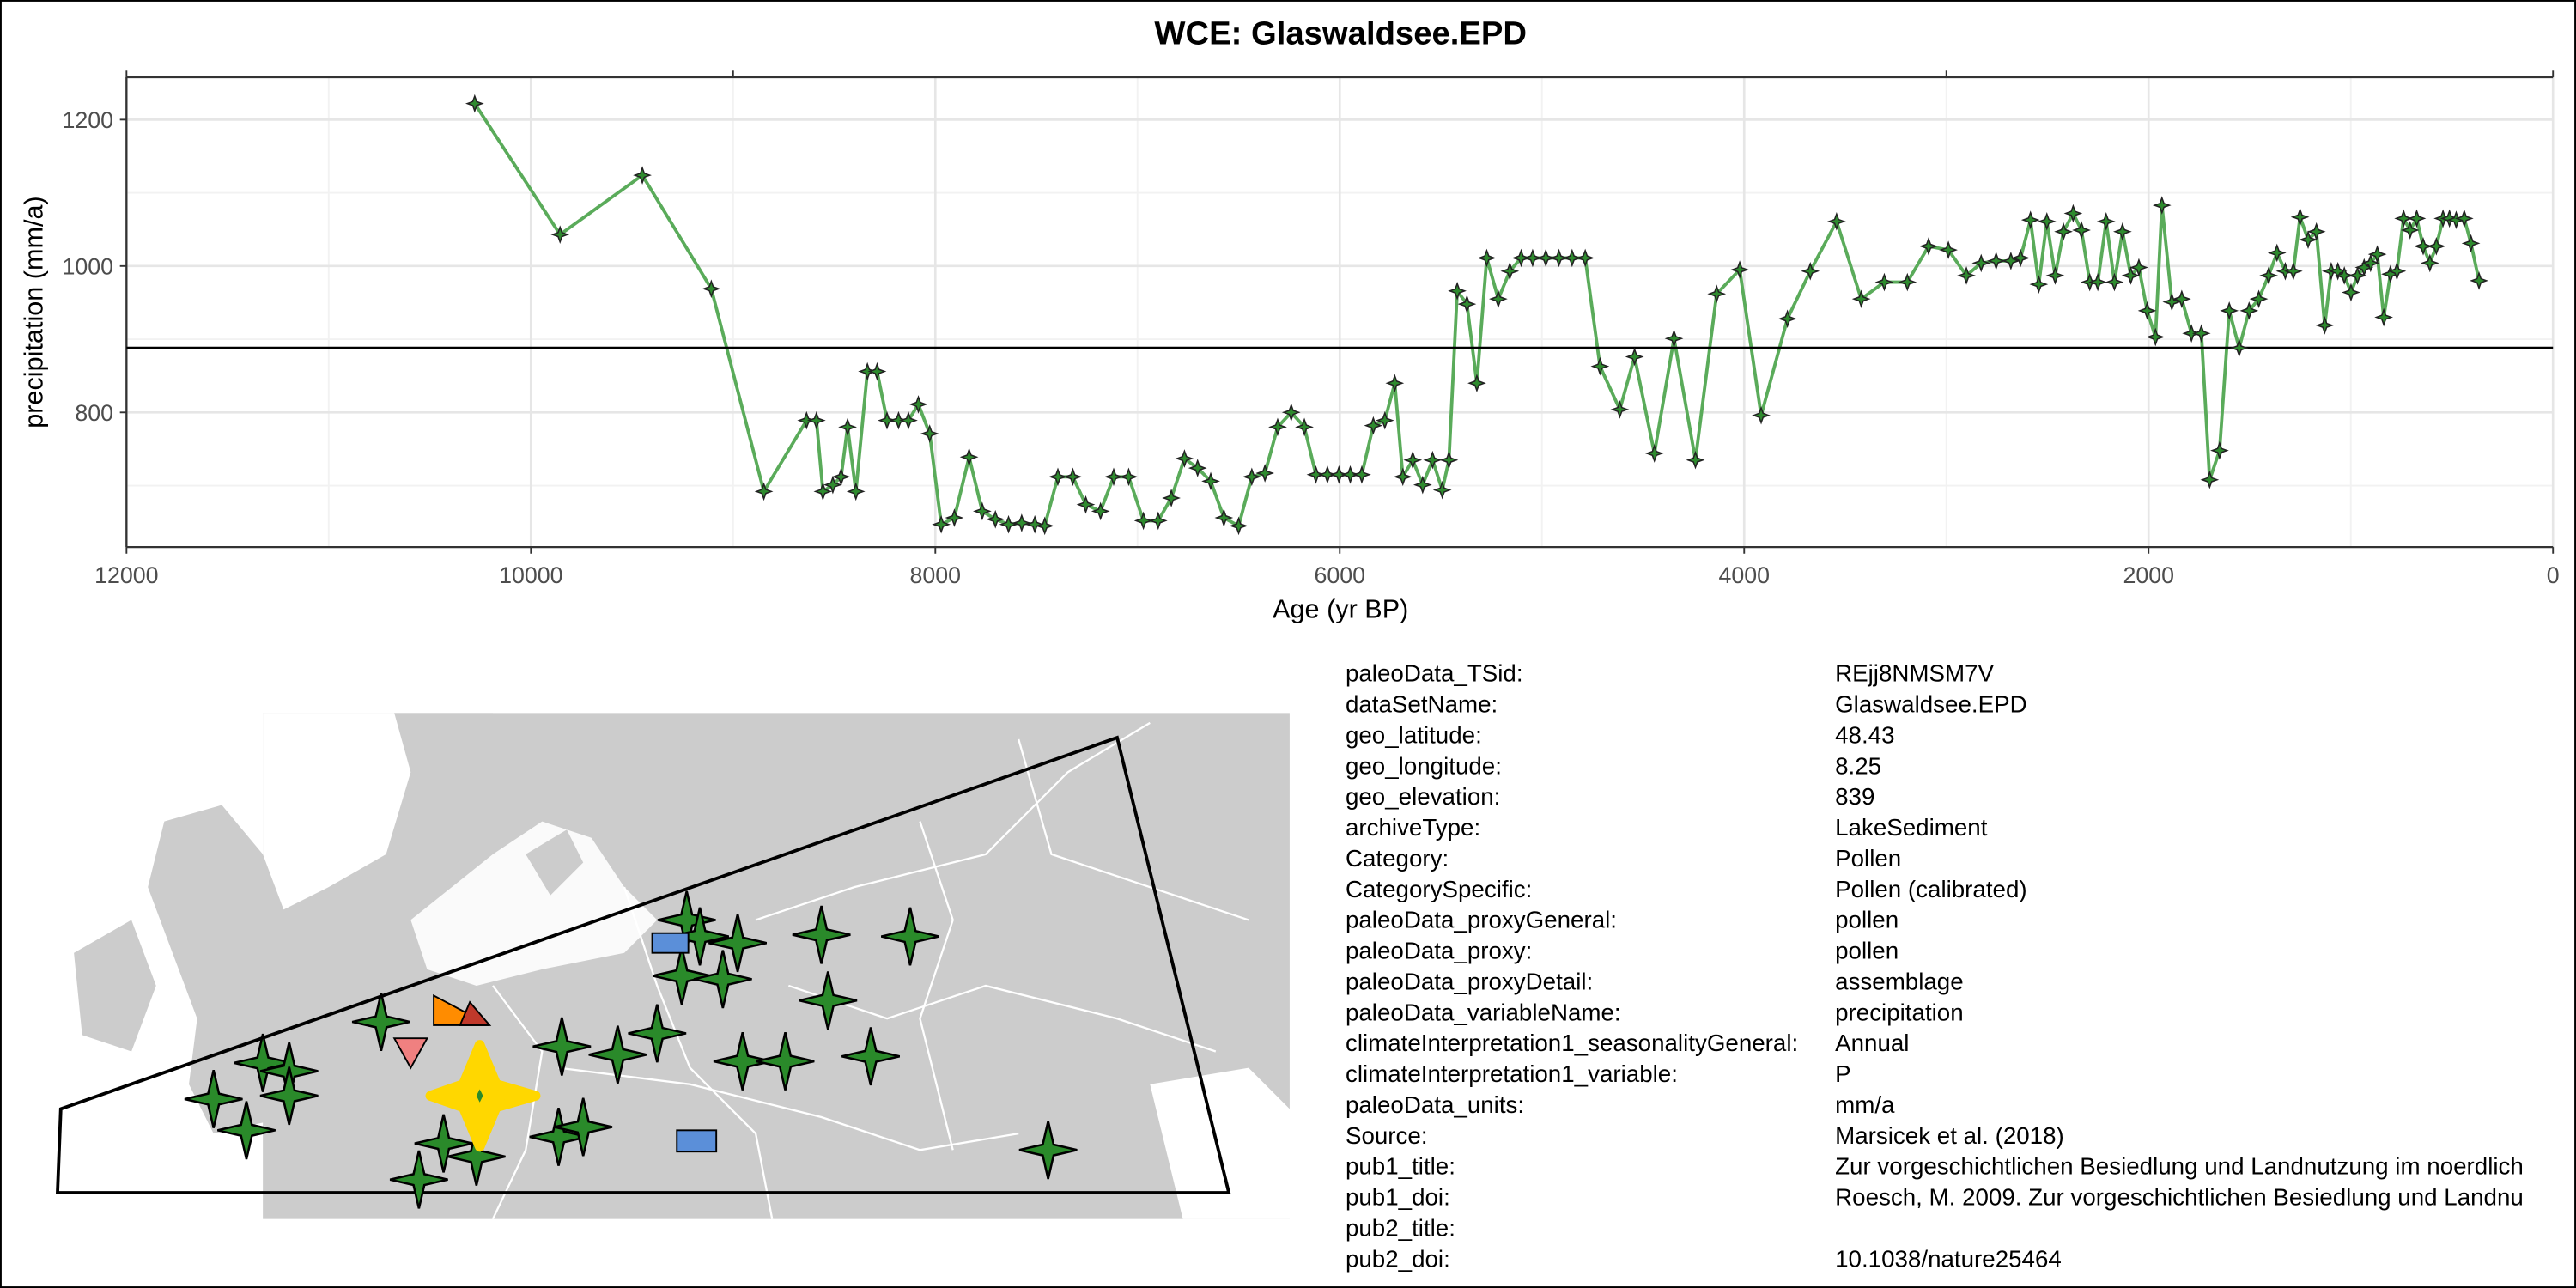  I want to click on y-tick-label: 1000, so click(87, 266).